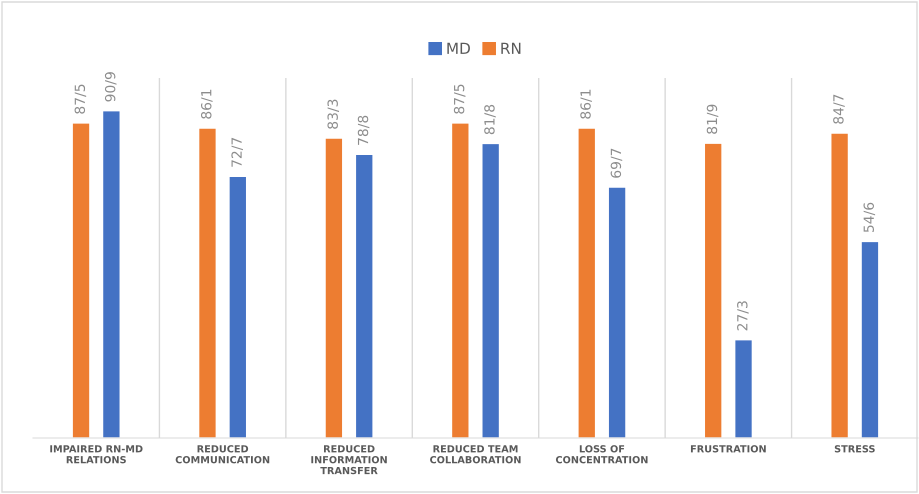  I want to click on x-tick-label: REDUCED INFORMATION TRANSFER, so click(349, 459).